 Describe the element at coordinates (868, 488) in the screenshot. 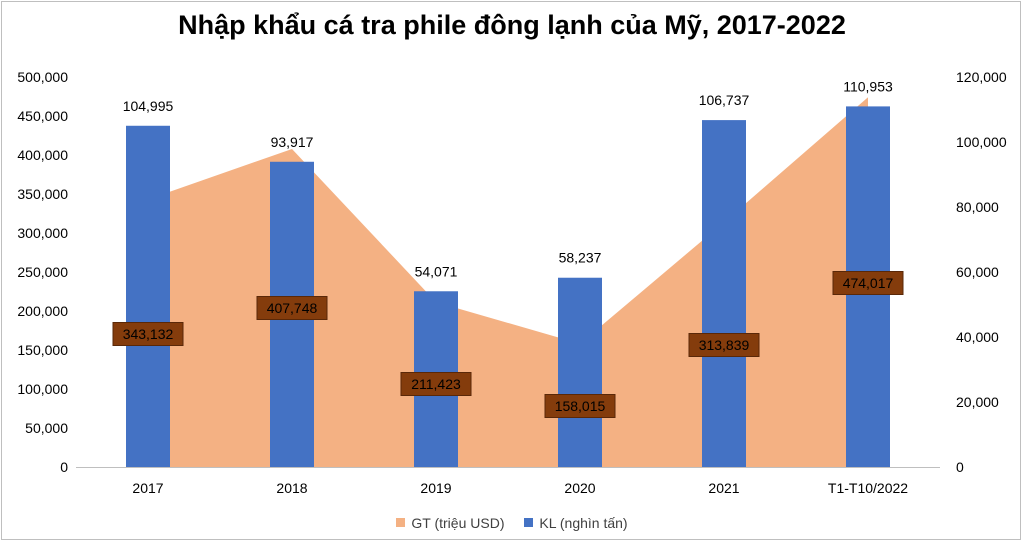

I see `x-tick-label: T1-T10/2022` at that location.